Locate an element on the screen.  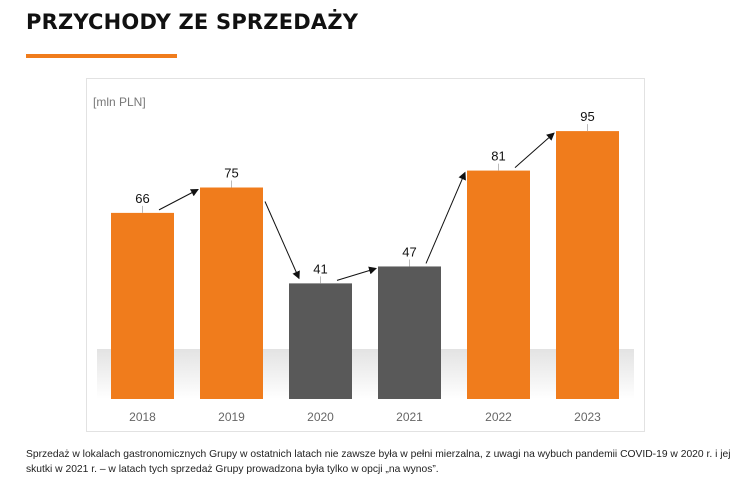
page-title: PRZYCHODY ZE SPRZEDAŻY is located at coordinates (192, 22).